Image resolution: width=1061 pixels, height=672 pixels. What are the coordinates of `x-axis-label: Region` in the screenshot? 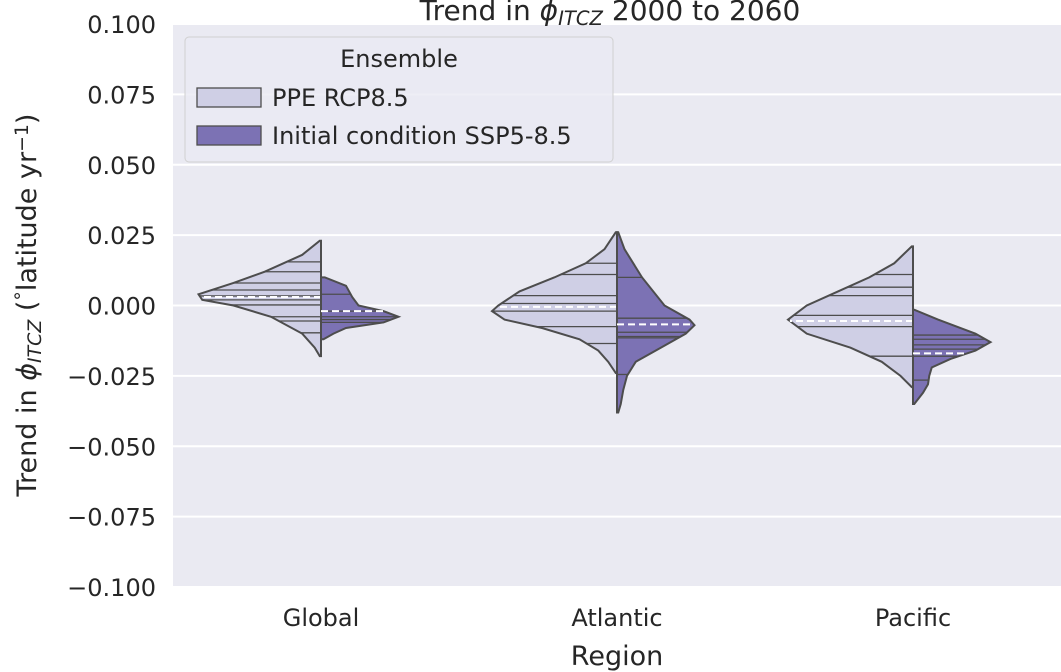 It's located at (617, 656).